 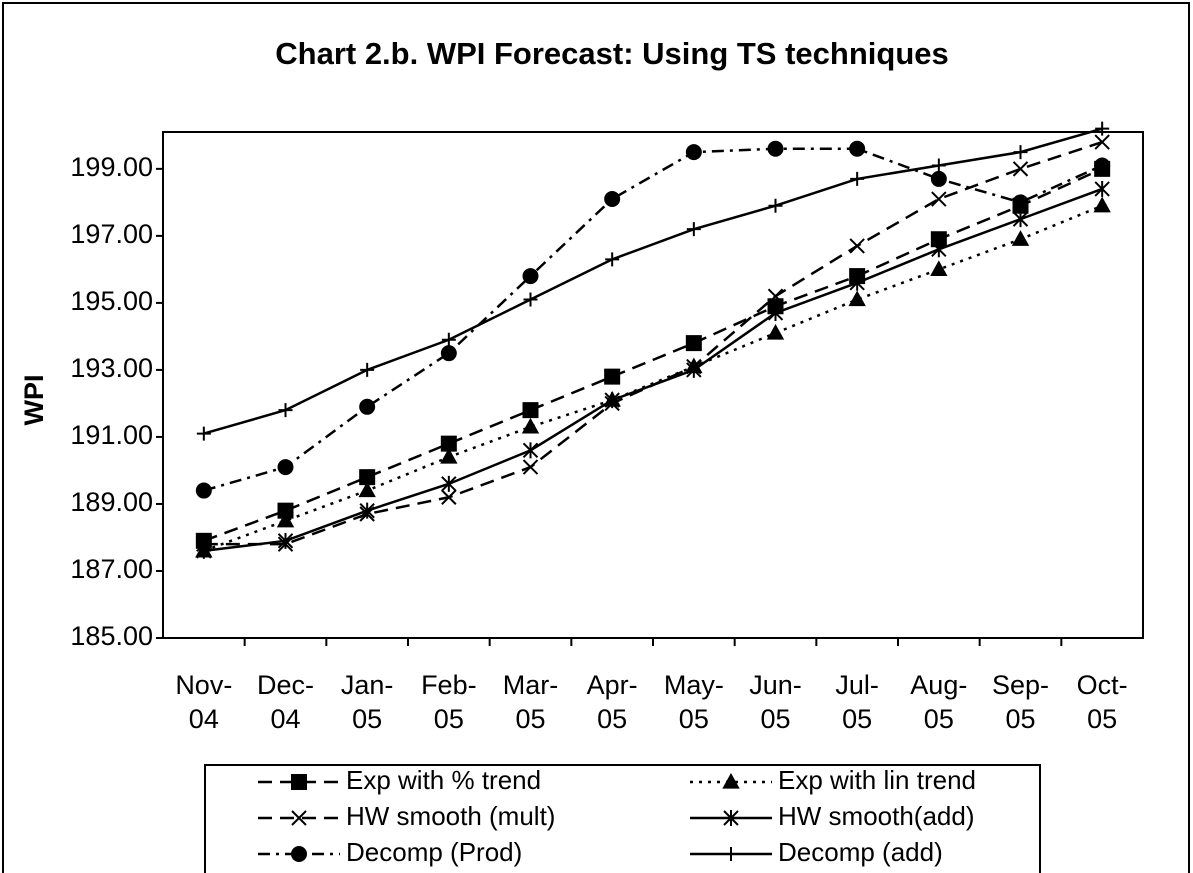 I want to click on x-tick-label: May- 05, so click(x=693, y=702).